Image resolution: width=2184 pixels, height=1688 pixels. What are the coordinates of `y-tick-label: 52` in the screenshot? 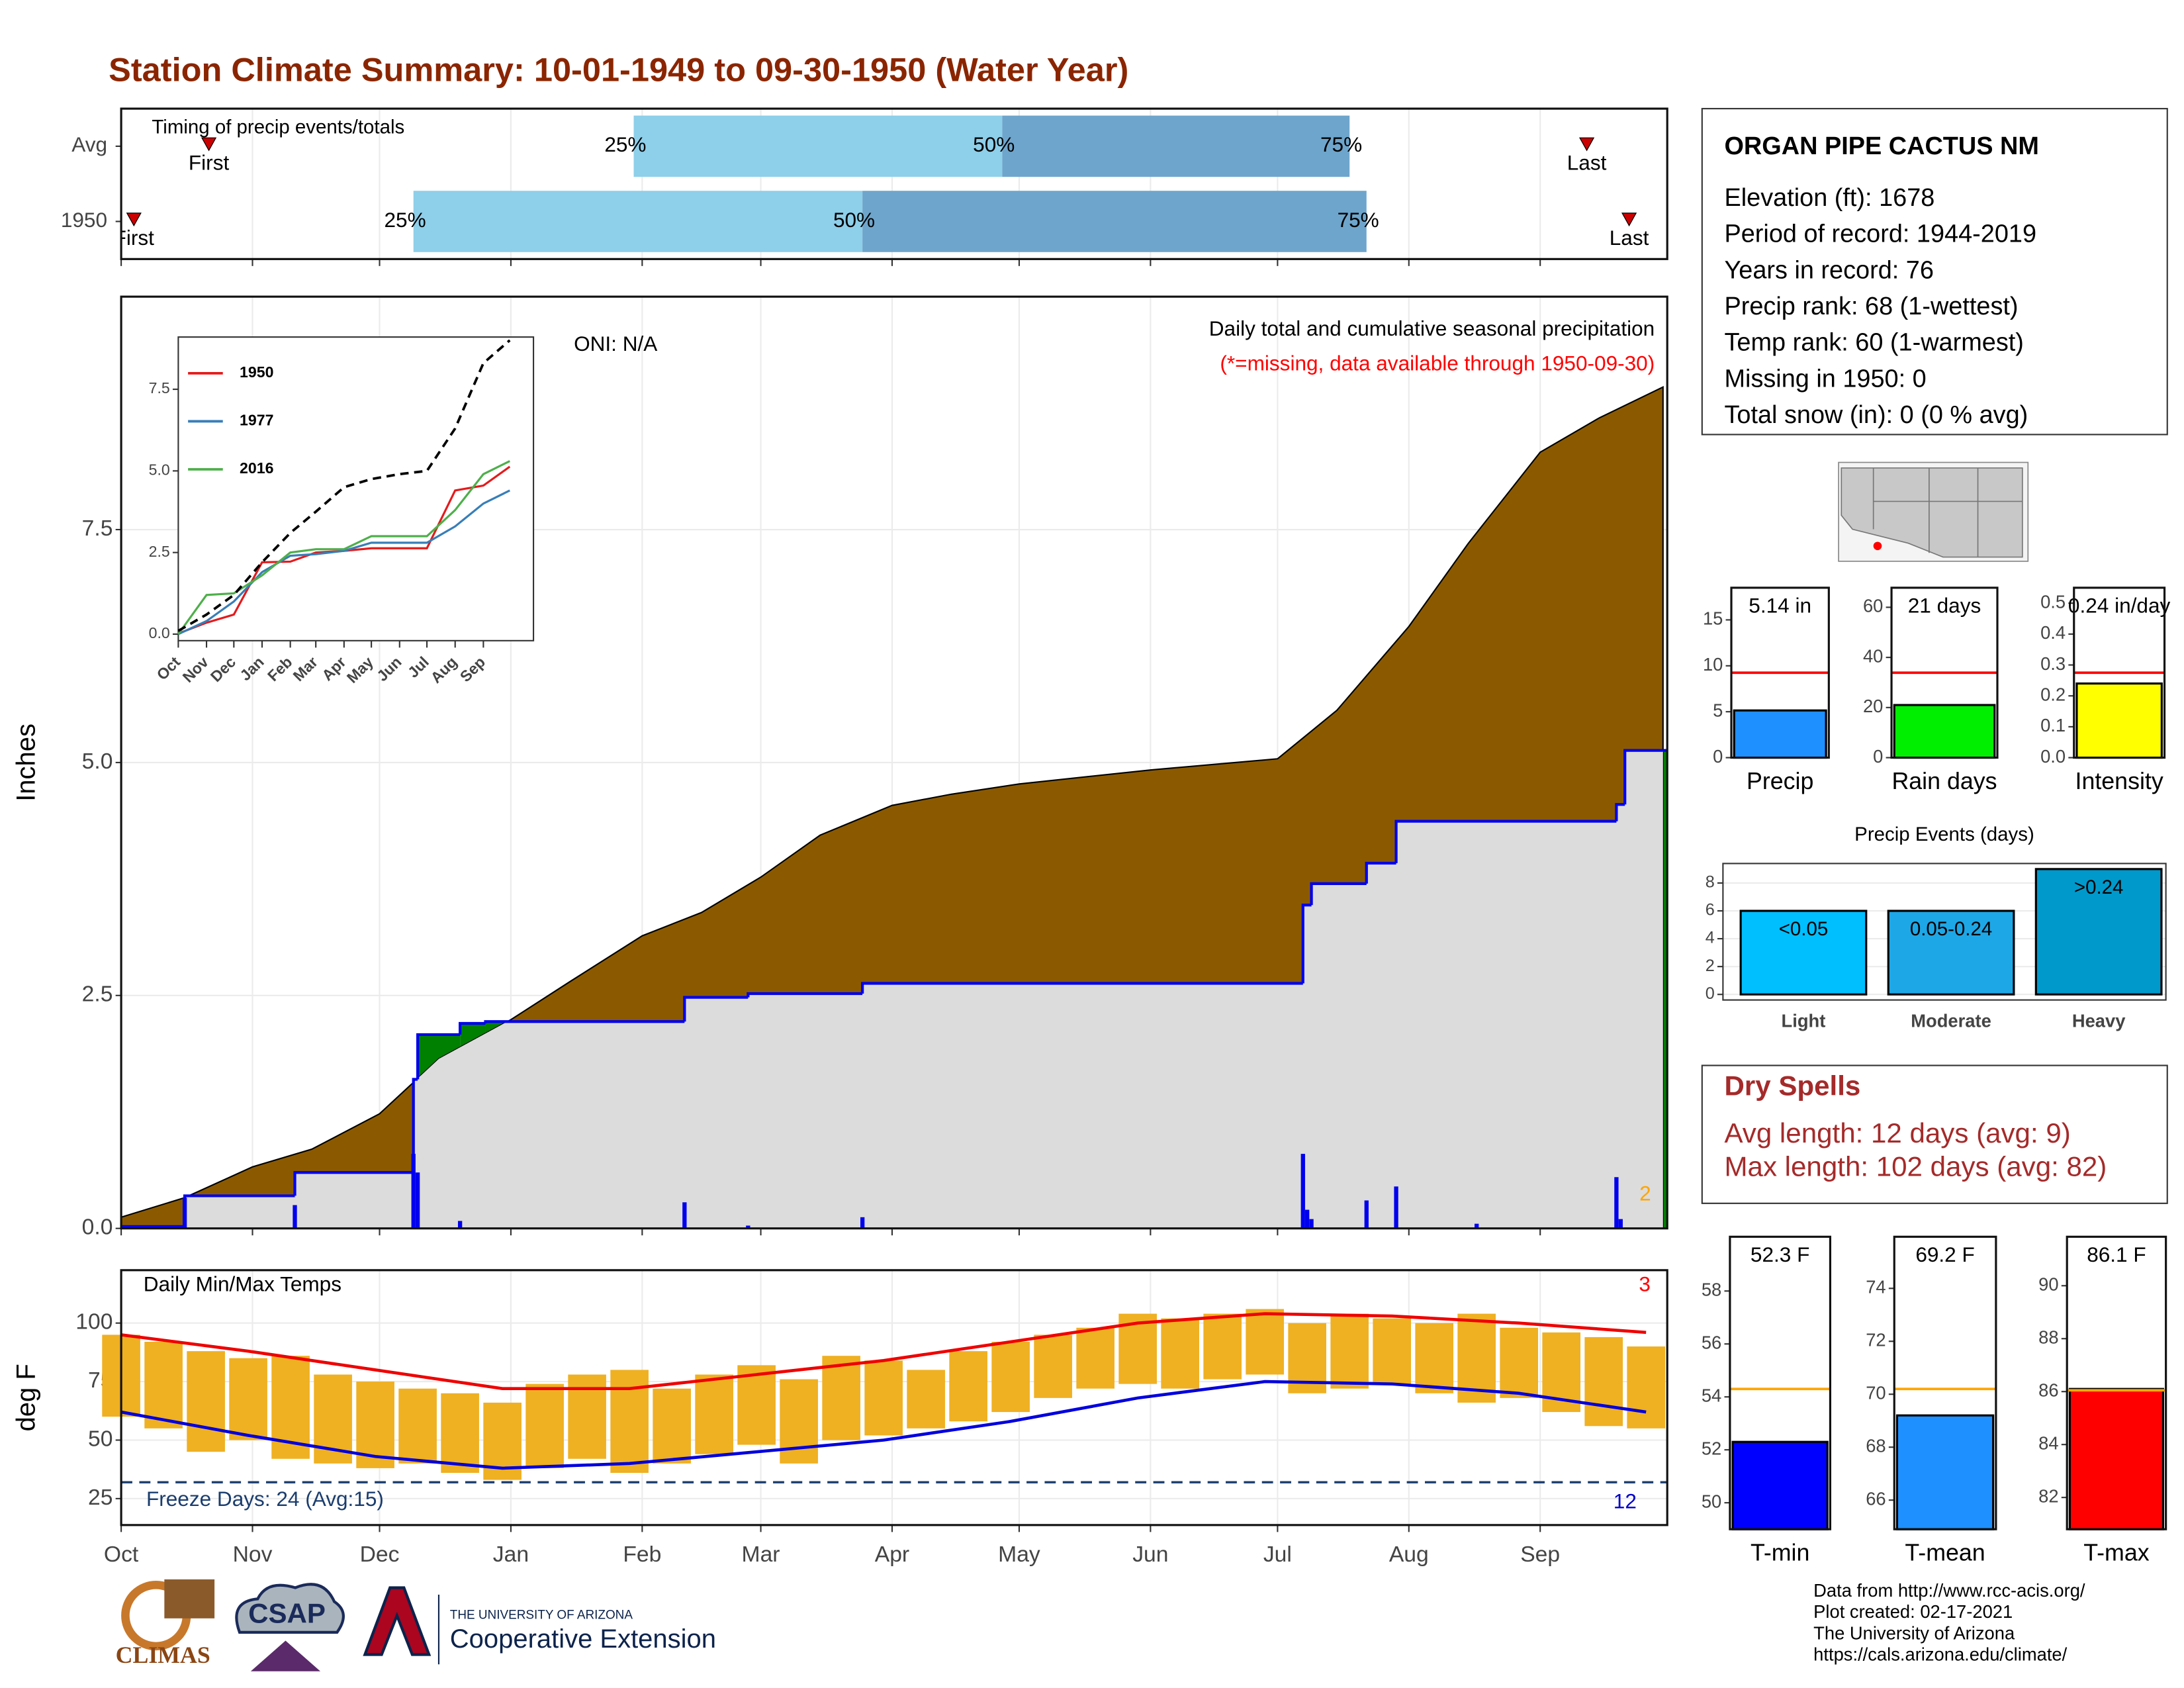 It's located at (1712, 1448).